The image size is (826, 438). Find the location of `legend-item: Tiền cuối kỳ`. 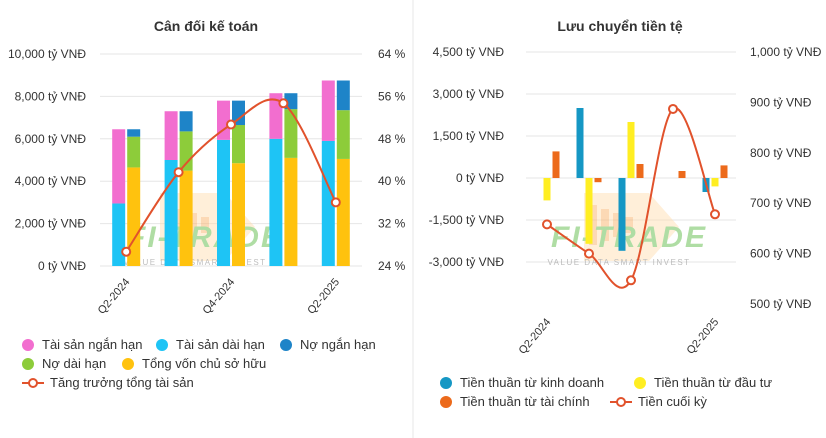

legend-item: Tiền cuối kỳ is located at coordinates (658, 401).